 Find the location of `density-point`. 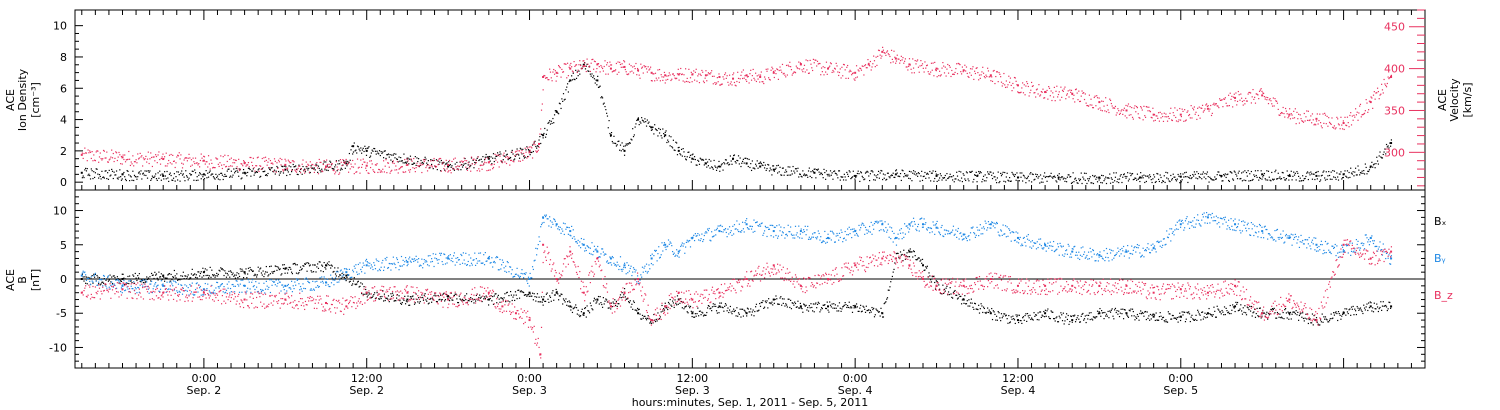

density-point is located at coordinates (1391, 143).